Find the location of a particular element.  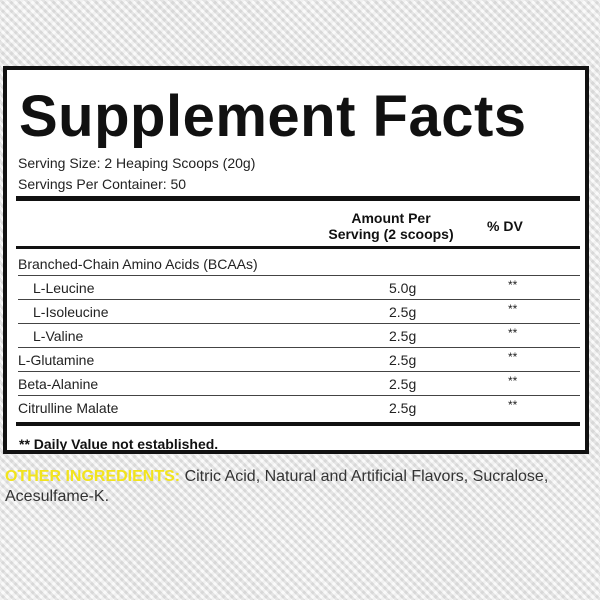

amount-per-serving-header: Amount Per Serving (2 scoops) is located at coordinates (391, 226).